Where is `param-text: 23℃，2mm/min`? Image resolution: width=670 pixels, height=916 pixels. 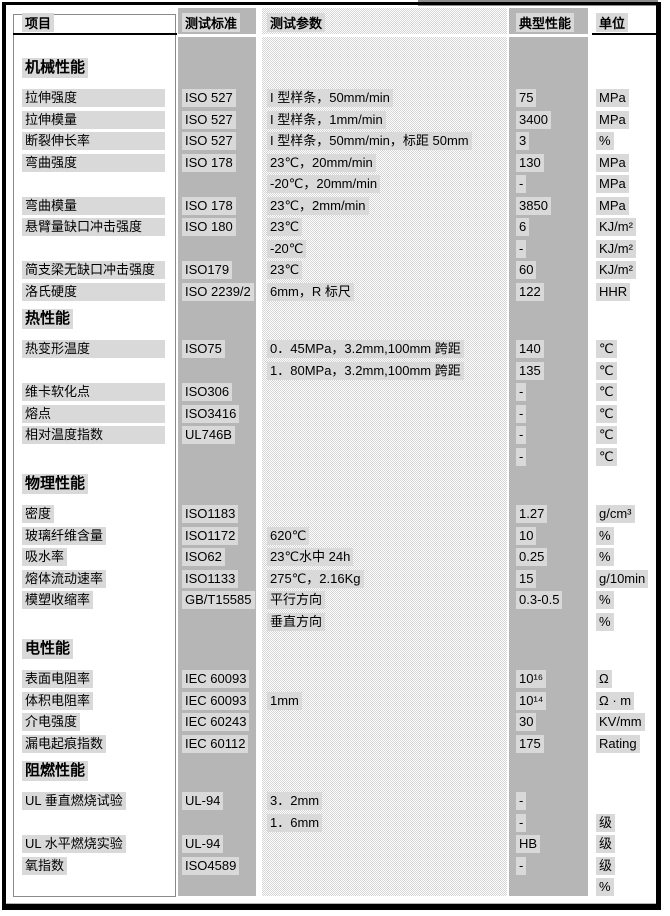 param-text: 23℃，2mm/min is located at coordinates (318, 205).